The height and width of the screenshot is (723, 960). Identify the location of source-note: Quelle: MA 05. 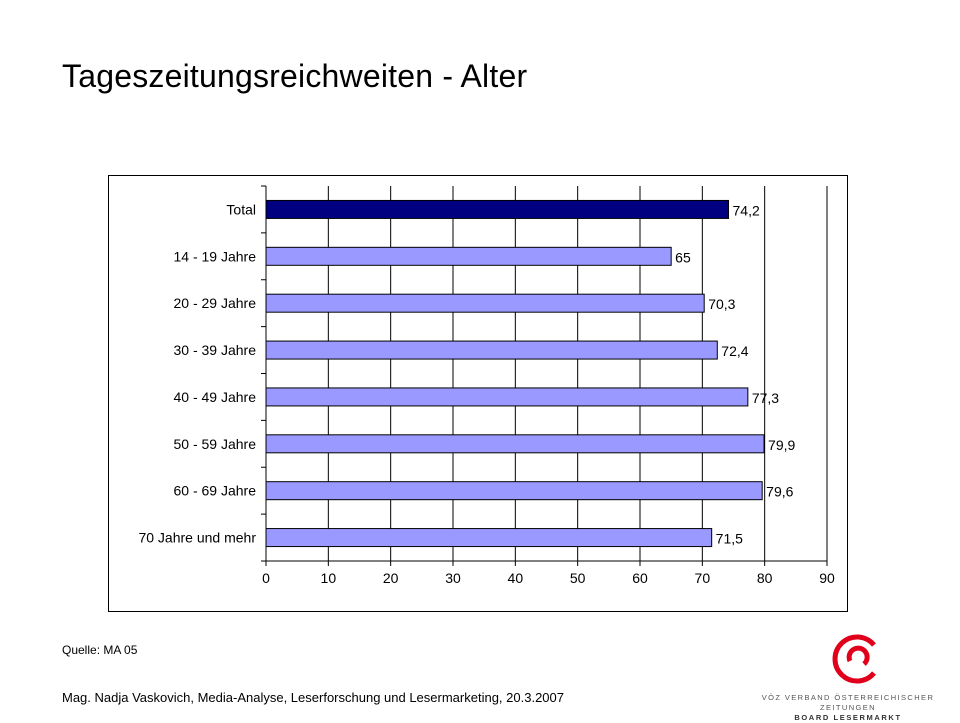
(100, 650).